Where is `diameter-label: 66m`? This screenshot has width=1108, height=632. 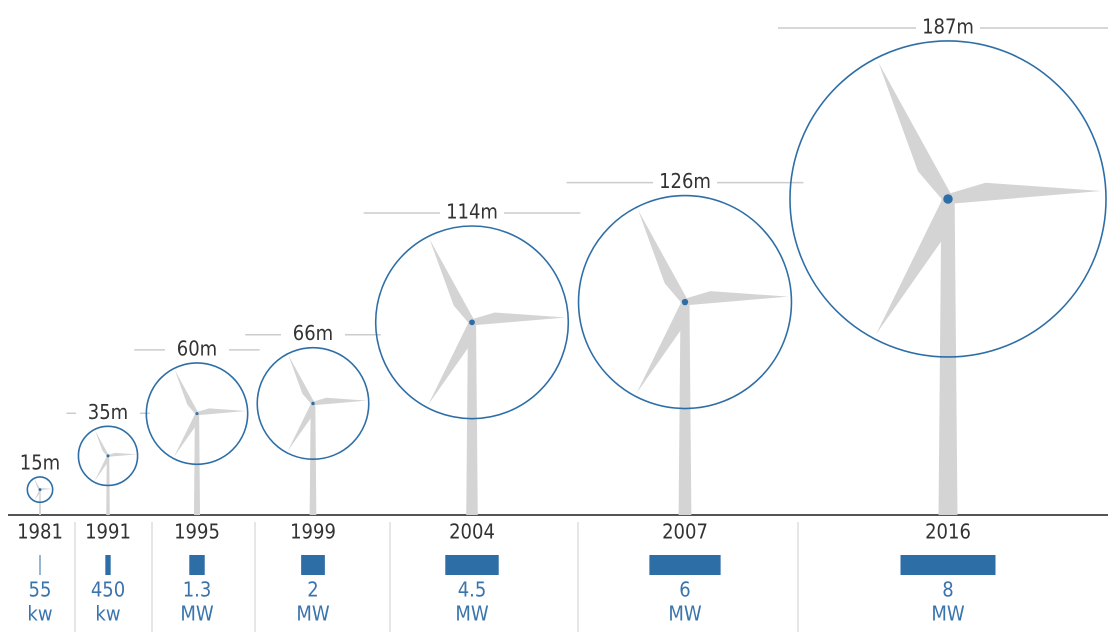
diameter-label: 66m is located at coordinates (313, 333).